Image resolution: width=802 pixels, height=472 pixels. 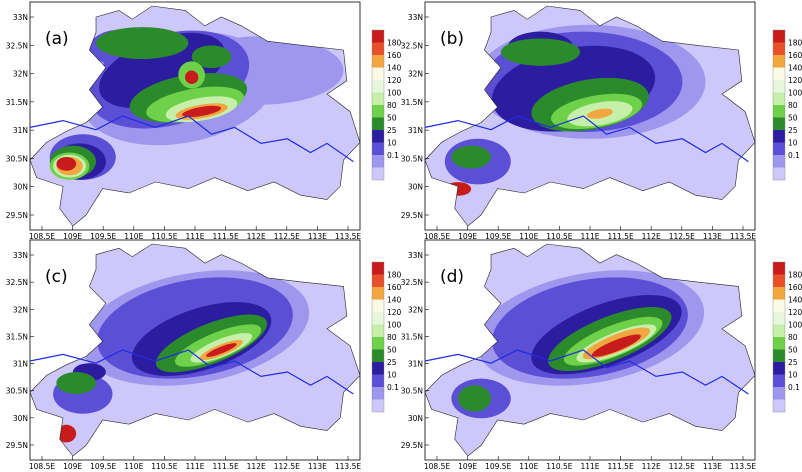 I want to click on colorbar-frame, so click(x=378, y=337).